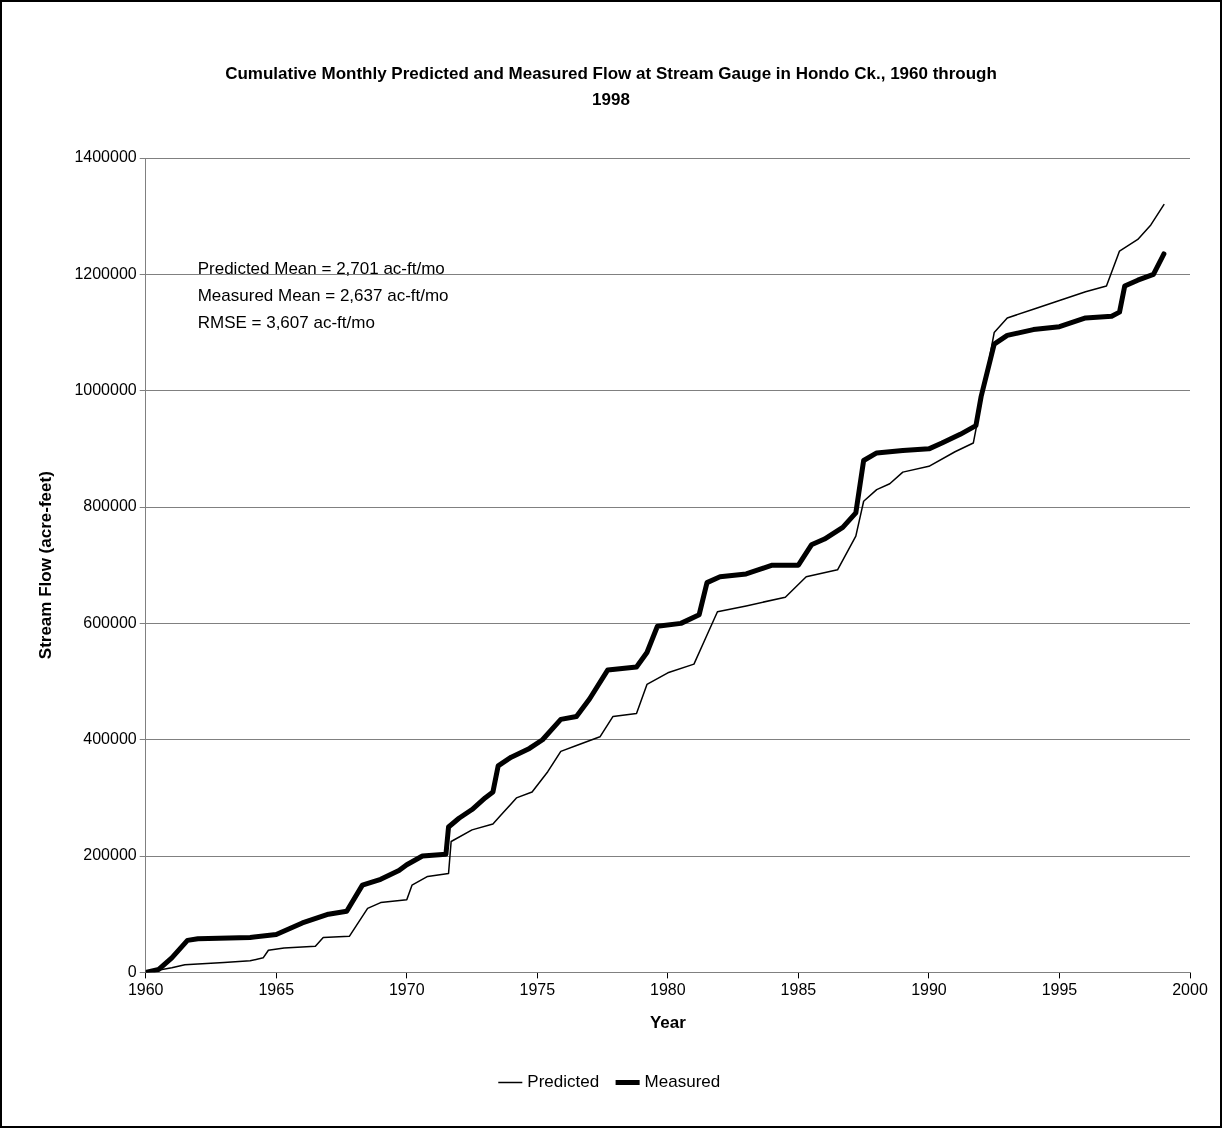  Describe the element at coordinates (105, 390) in the screenshot. I see `y-tick-label: 1000000` at that location.